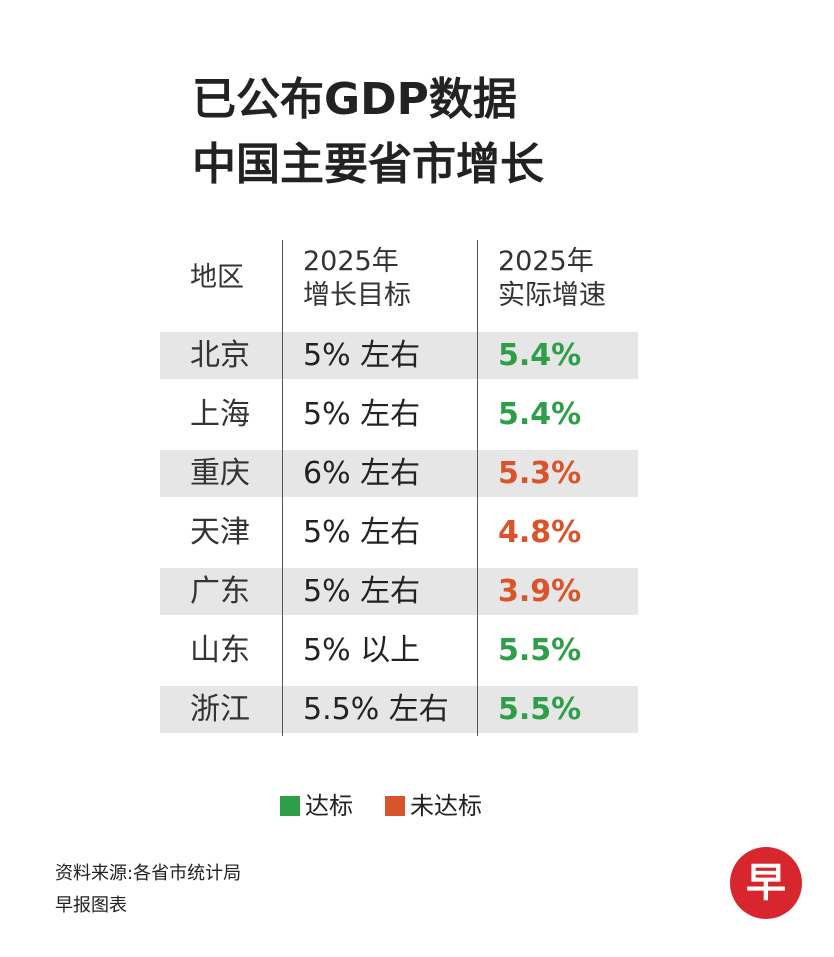 The width and height of the screenshot is (834, 957). Describe the element at coordinates (552, 295) in the screenshot. I see `column-header: 实际增速` at that location.